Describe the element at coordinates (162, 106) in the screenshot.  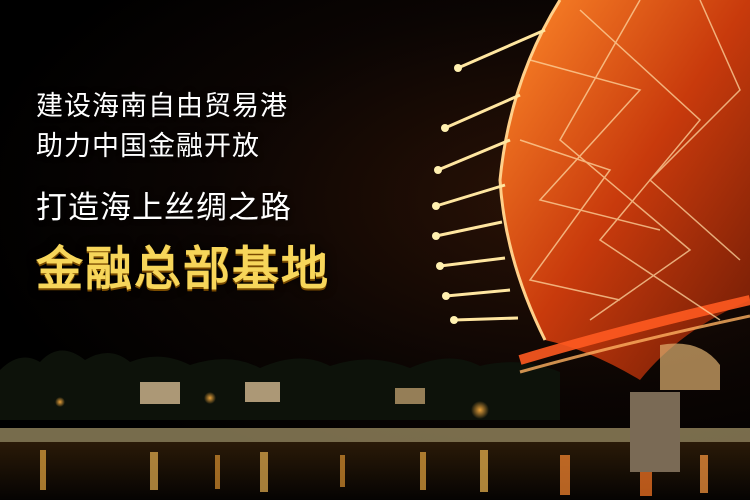
I see `headline-line-1: 建设海南自由贸易港` at that location.